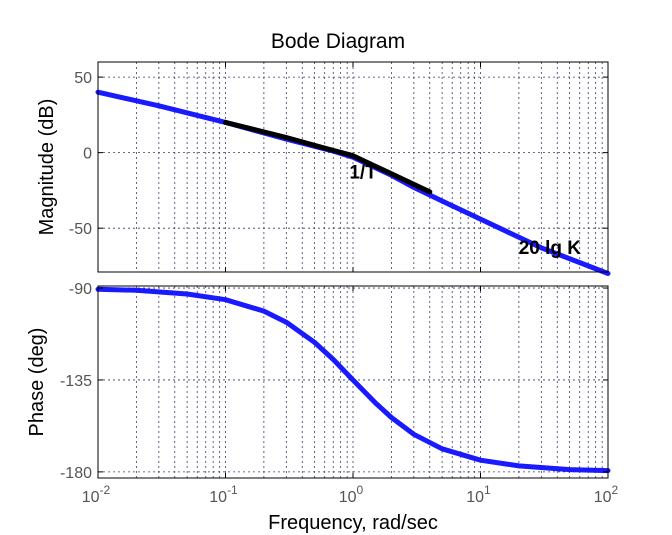  I want to click on y-tick-label: 0, so click(87, 154).